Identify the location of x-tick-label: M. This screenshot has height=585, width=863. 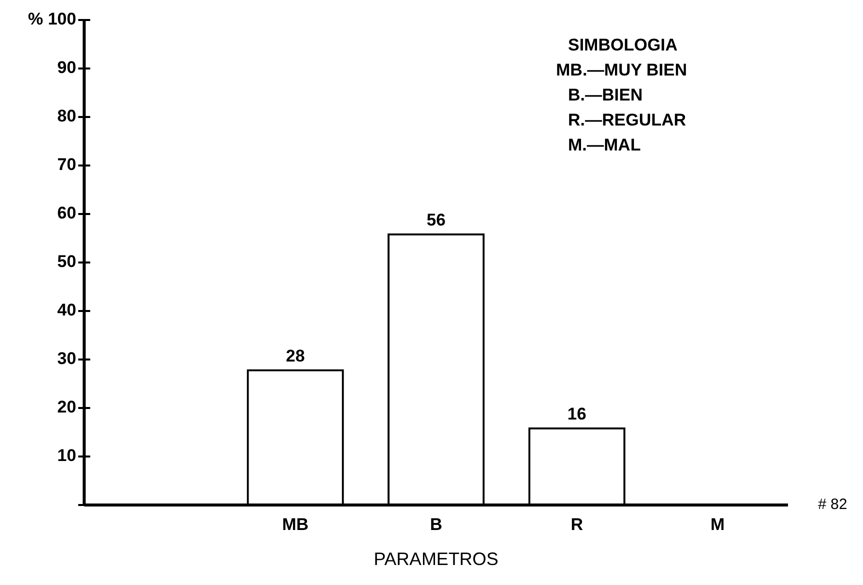
(717, 524).